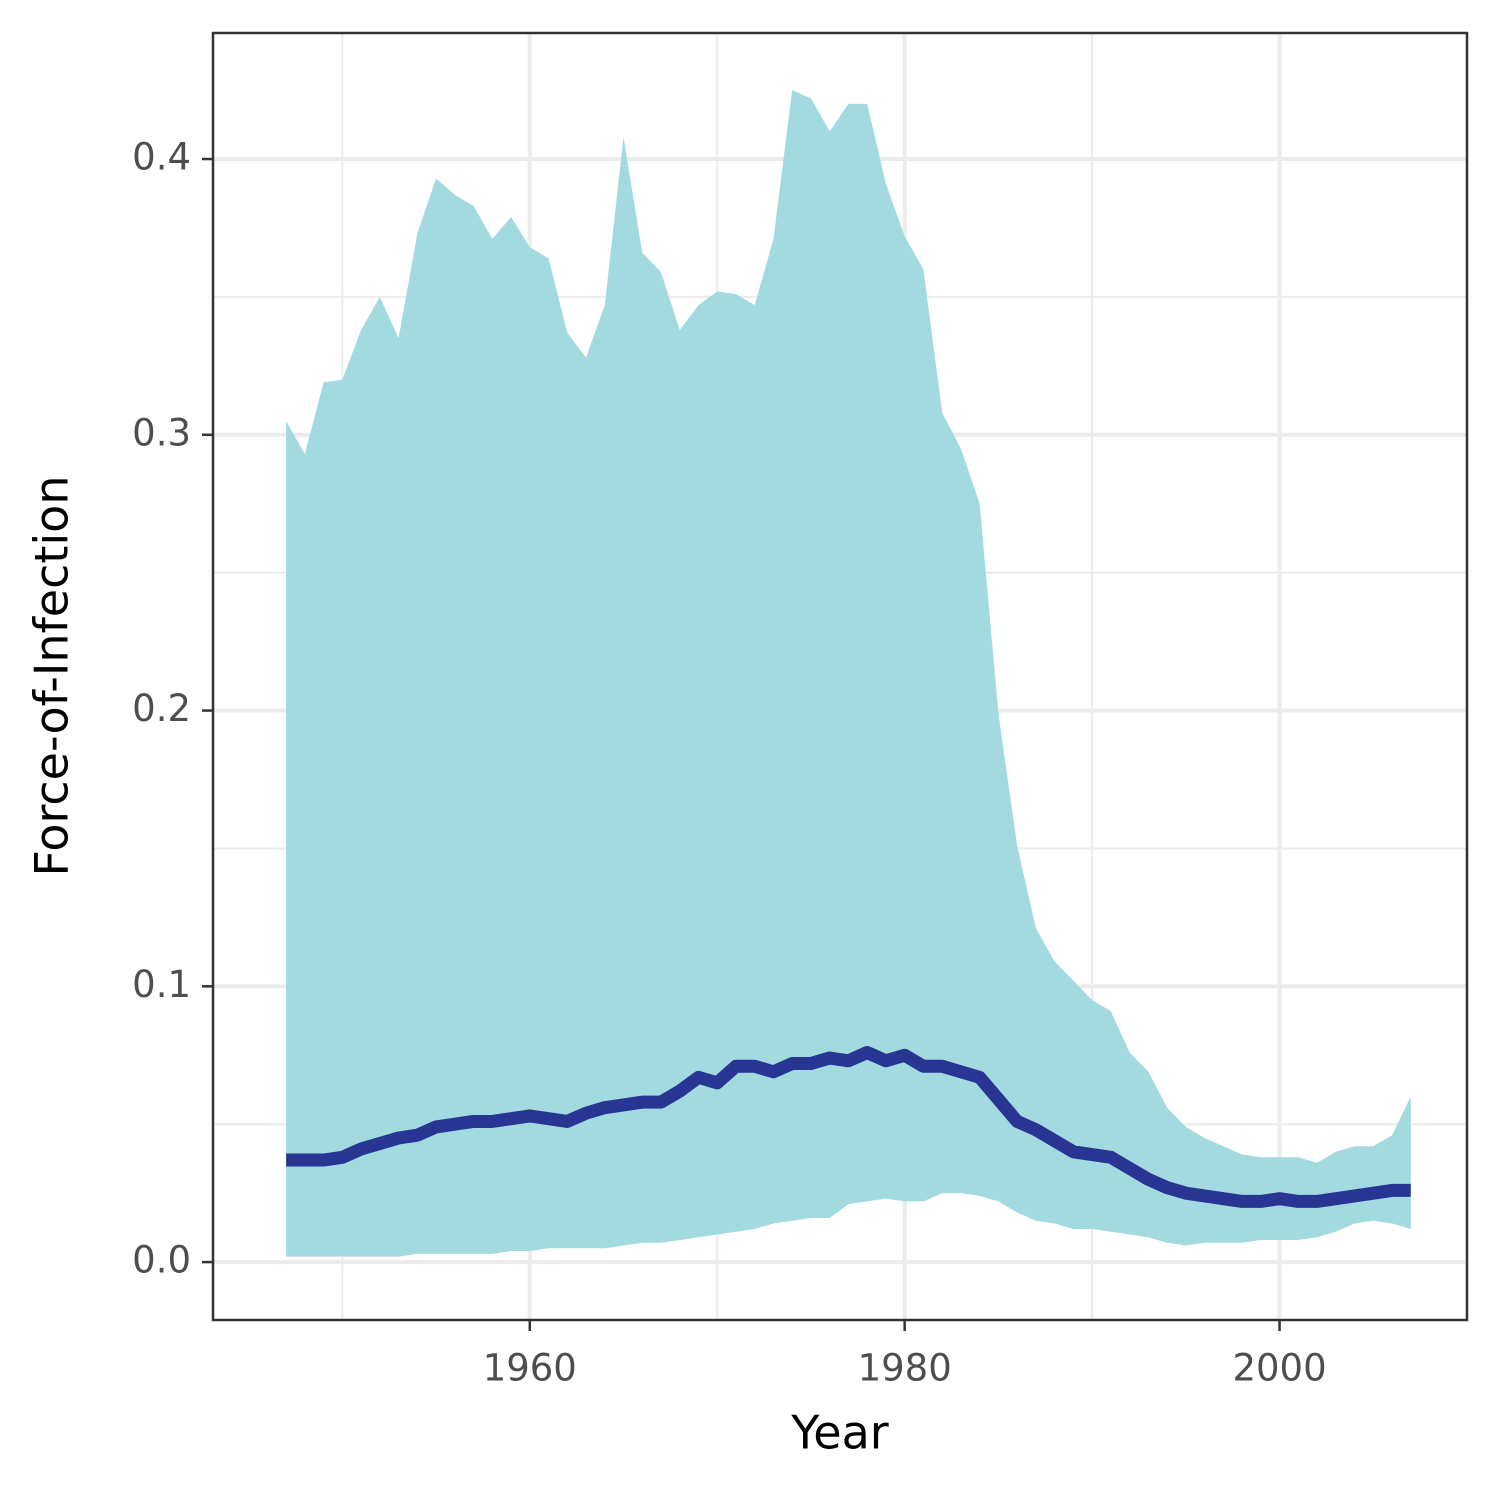 Image resolution: width=1500 pixels, height=1500 pixels. Describe the element at coordinates (161, 708) in the screenshot. I see `y-tick-label: 0.2` at that location.